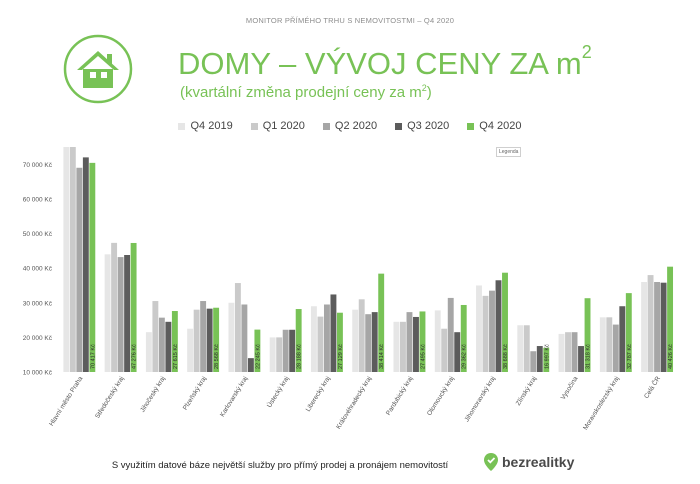 This screenshot has height=484, width=700. What do you see at coordinates (66, 401) in the screenshot?
I see `x-tick-label: Hlavní město Praha` at bounding box center [66, 401].